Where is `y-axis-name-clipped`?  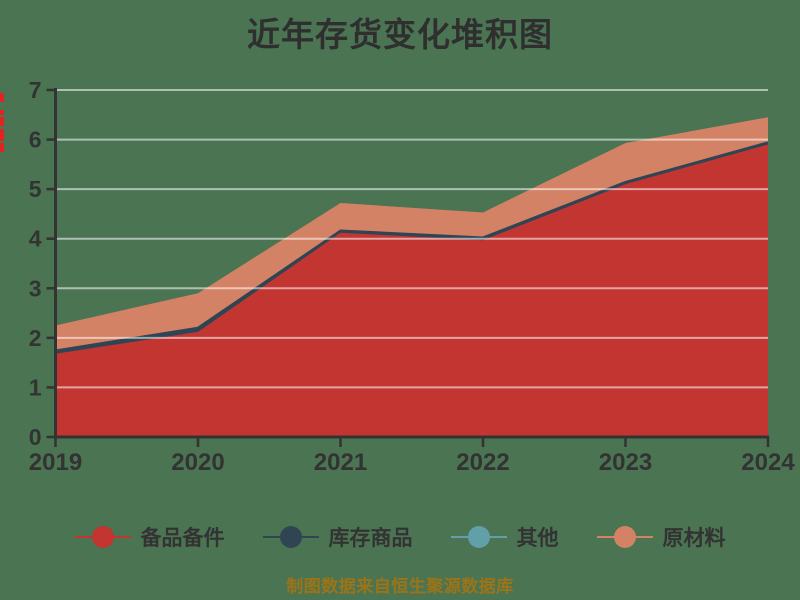
y-axis-name-clipped is located at coordinates (2, 127).